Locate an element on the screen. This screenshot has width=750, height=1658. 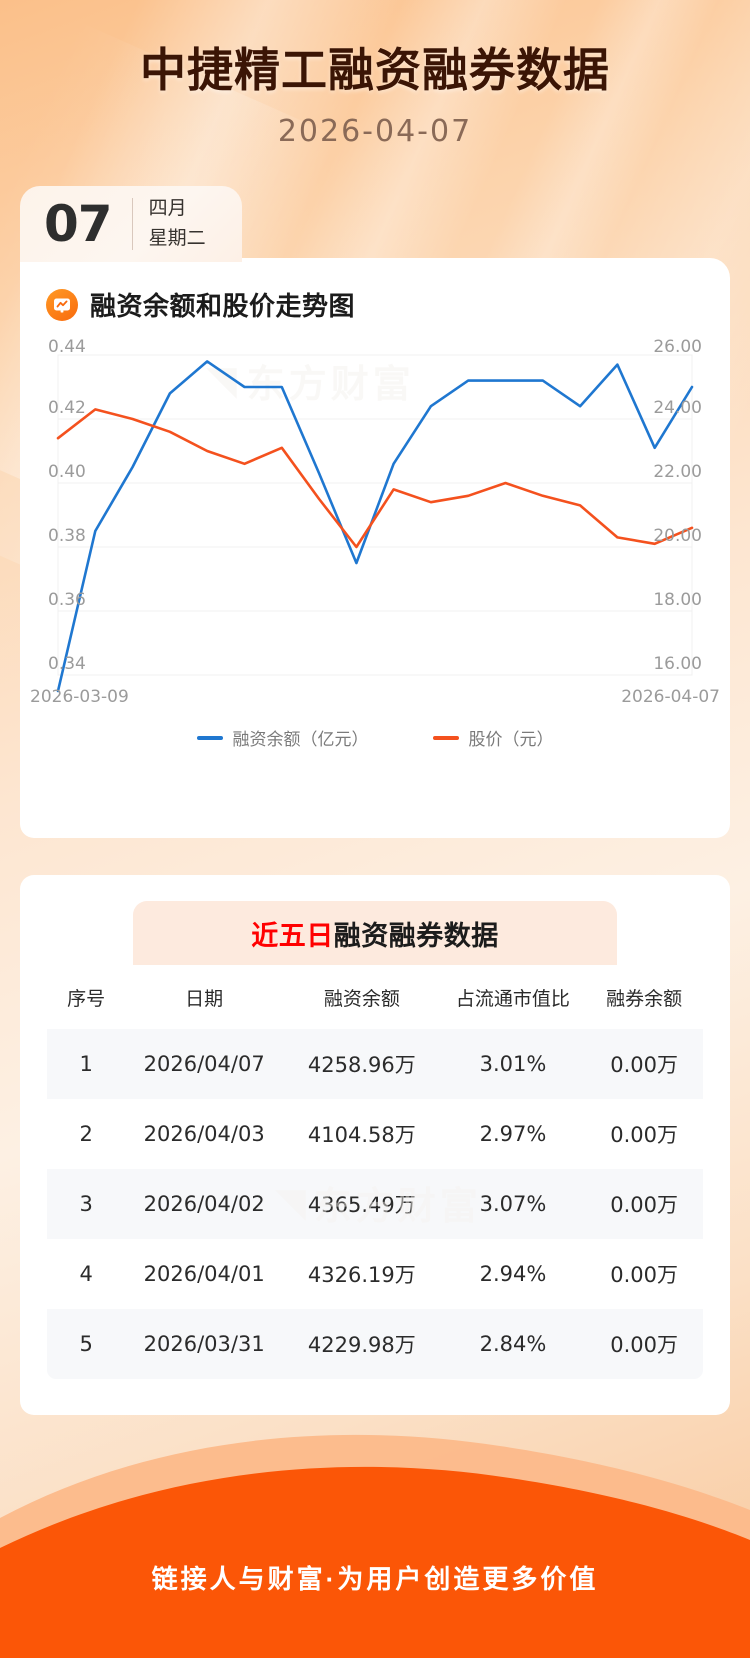
cell-financing-balance: 4326.19万 is located at coordinates (361, 1275).